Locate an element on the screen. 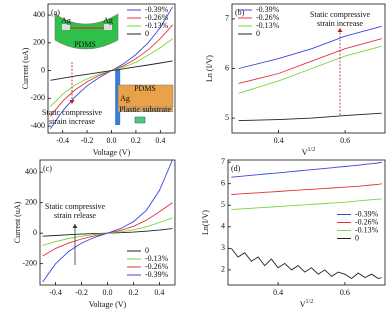 This screenshot has width=390, height=312. y-tick-label: 0 is located at coordinates (43, 69).